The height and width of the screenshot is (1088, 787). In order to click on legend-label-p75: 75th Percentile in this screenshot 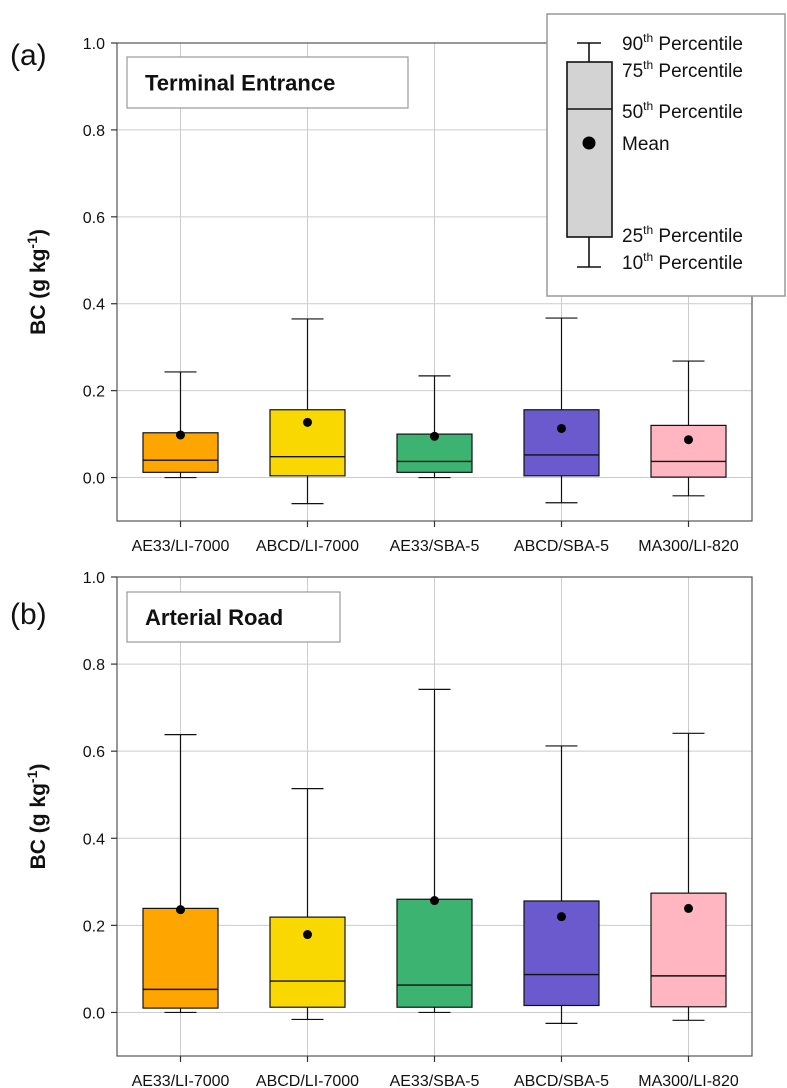, I will do `click(682, 70)`.